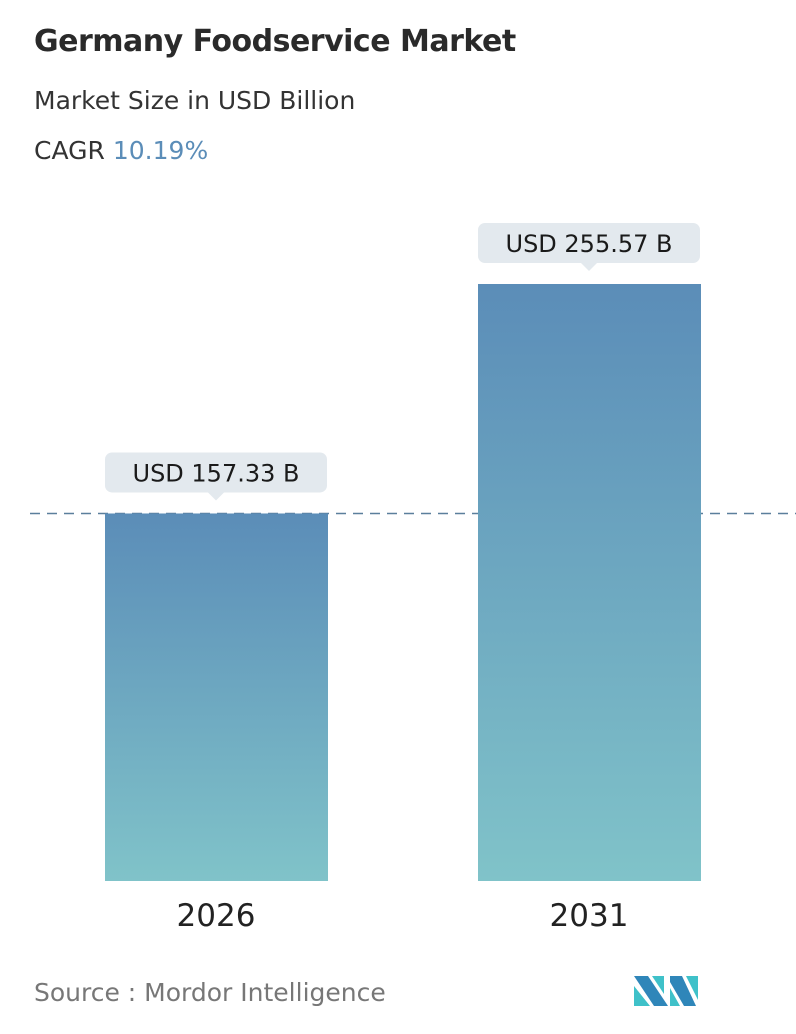 This screenshot has width=796, height=1034. I want to click on chart-title: Germany Foodservice Market, so click(275, 41).